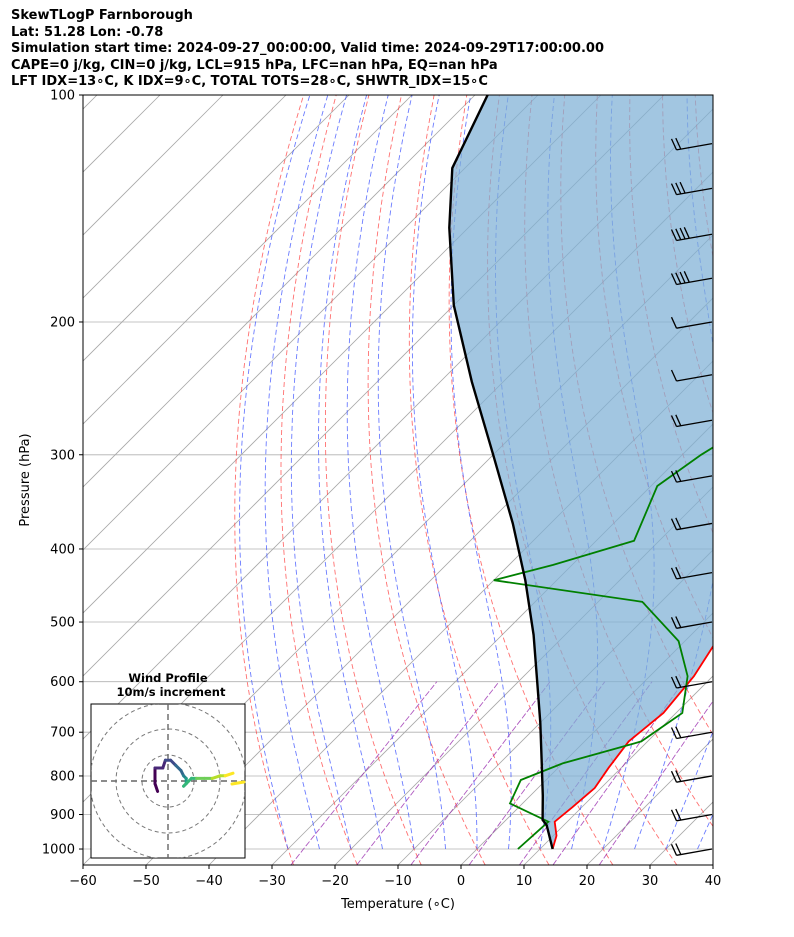 The width and height of the screenshot is (794, 937). Describe the element at coordinates (62, 623) in the screenshot. I see `y-tick-label: 500` at that location.